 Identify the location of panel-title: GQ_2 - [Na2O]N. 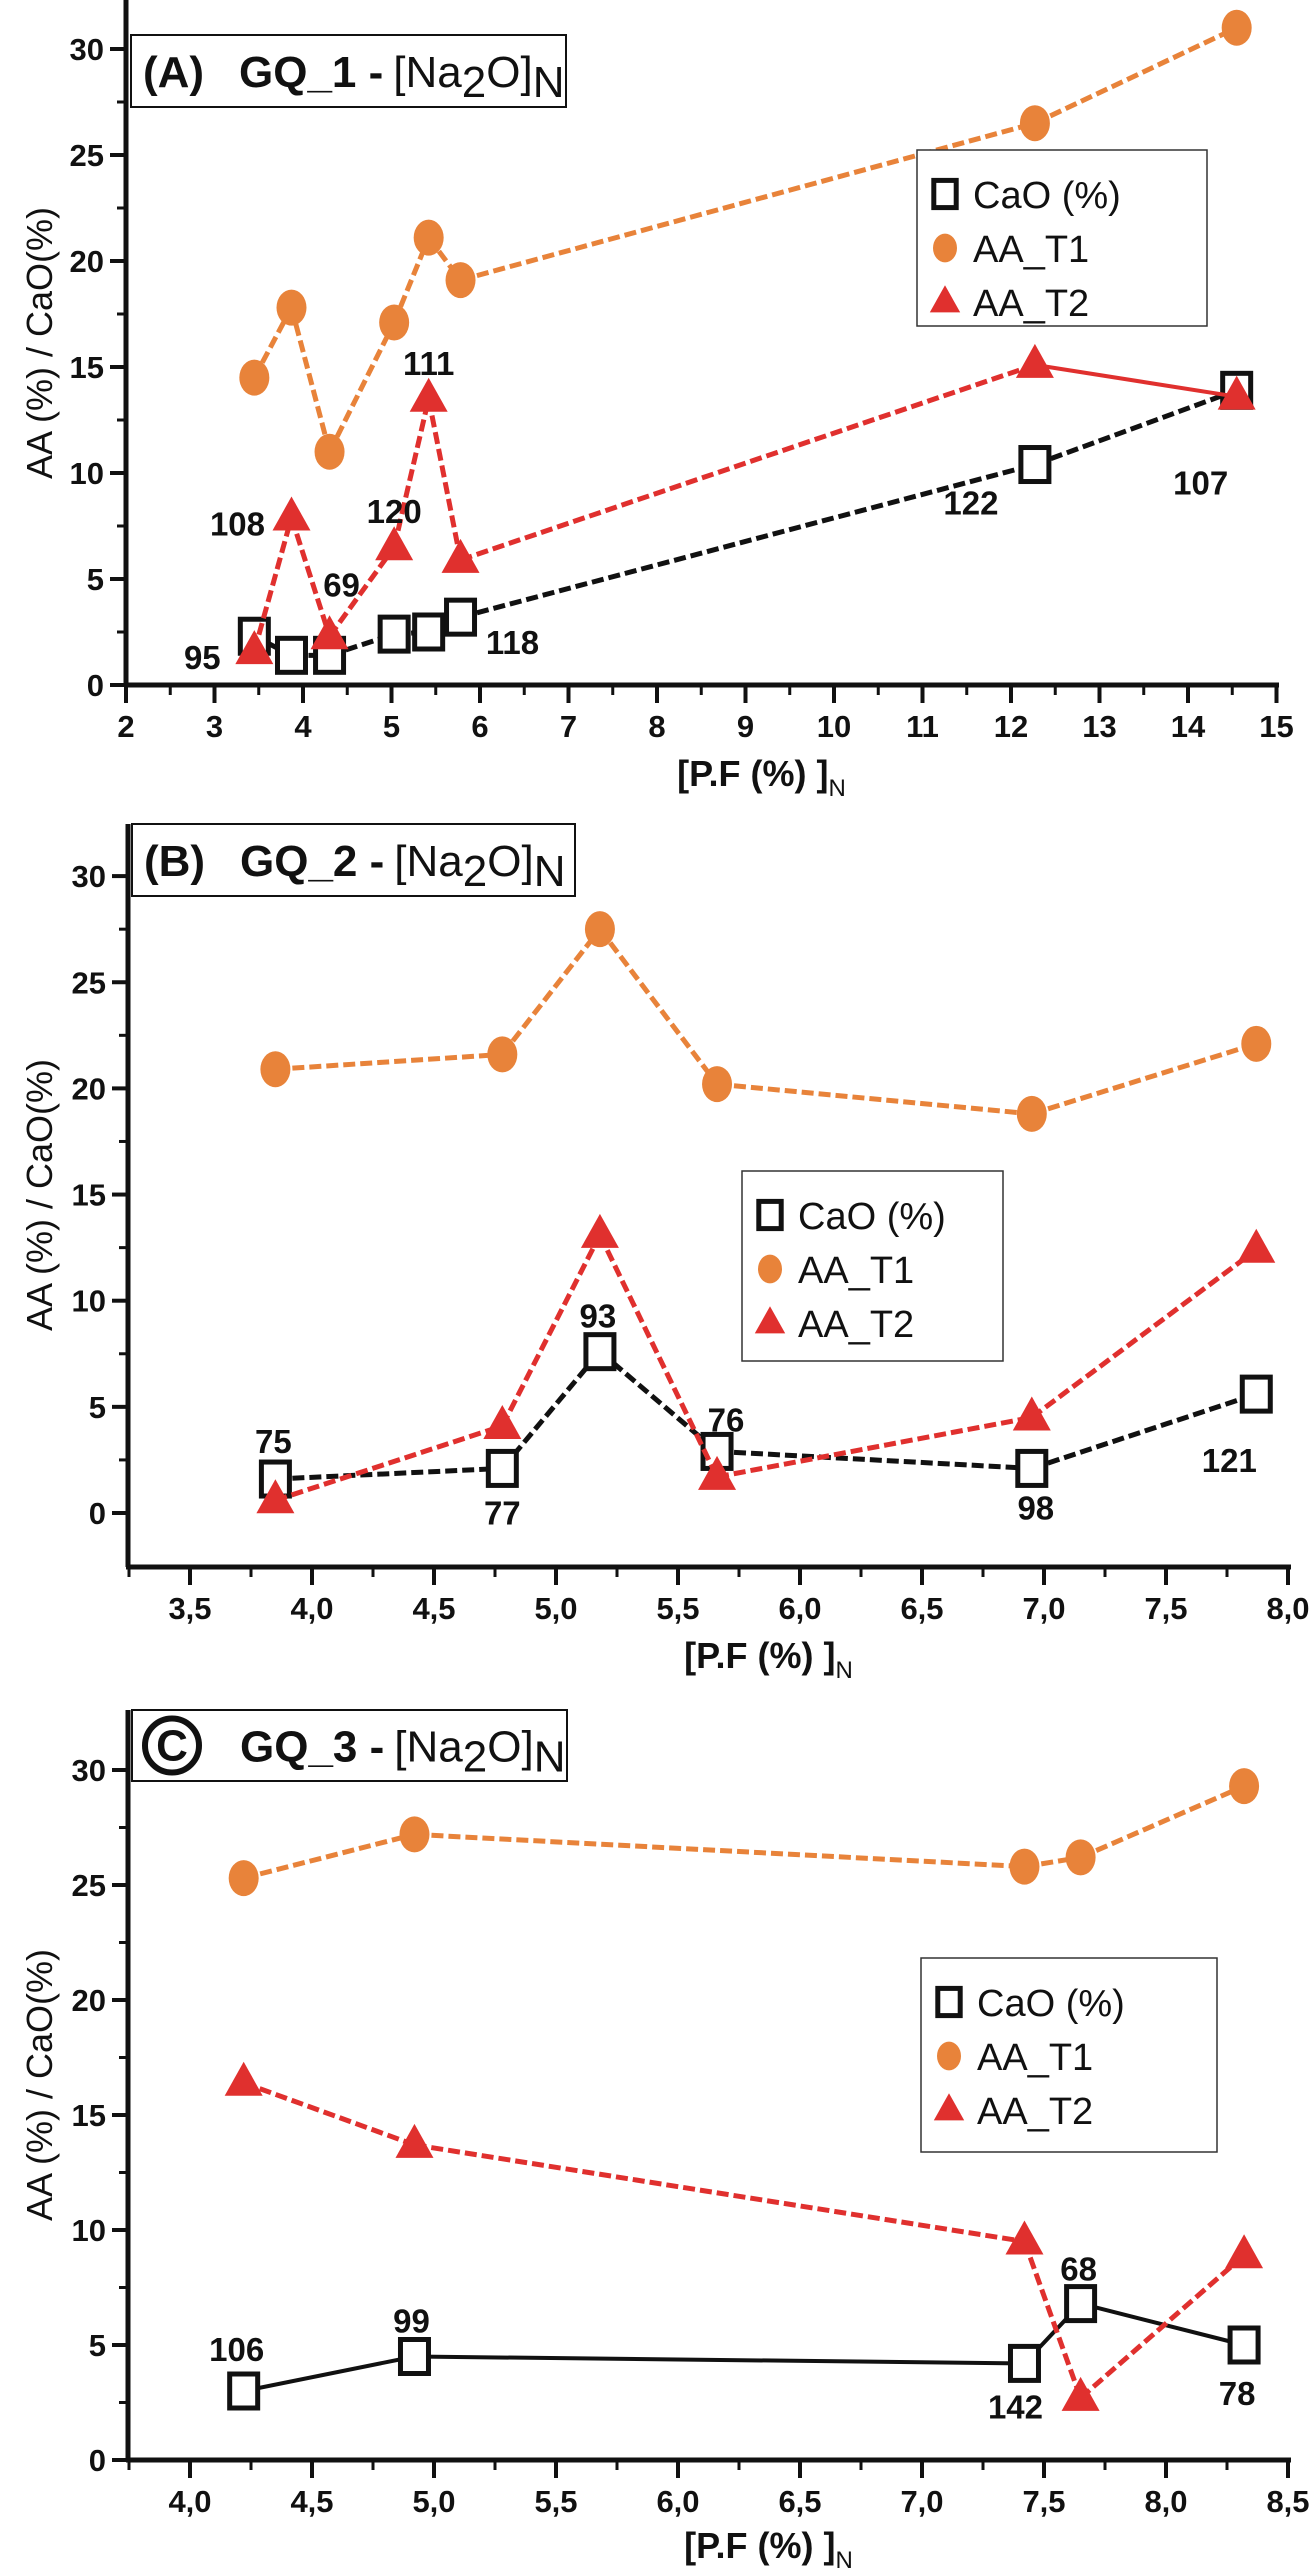
(402, 866).